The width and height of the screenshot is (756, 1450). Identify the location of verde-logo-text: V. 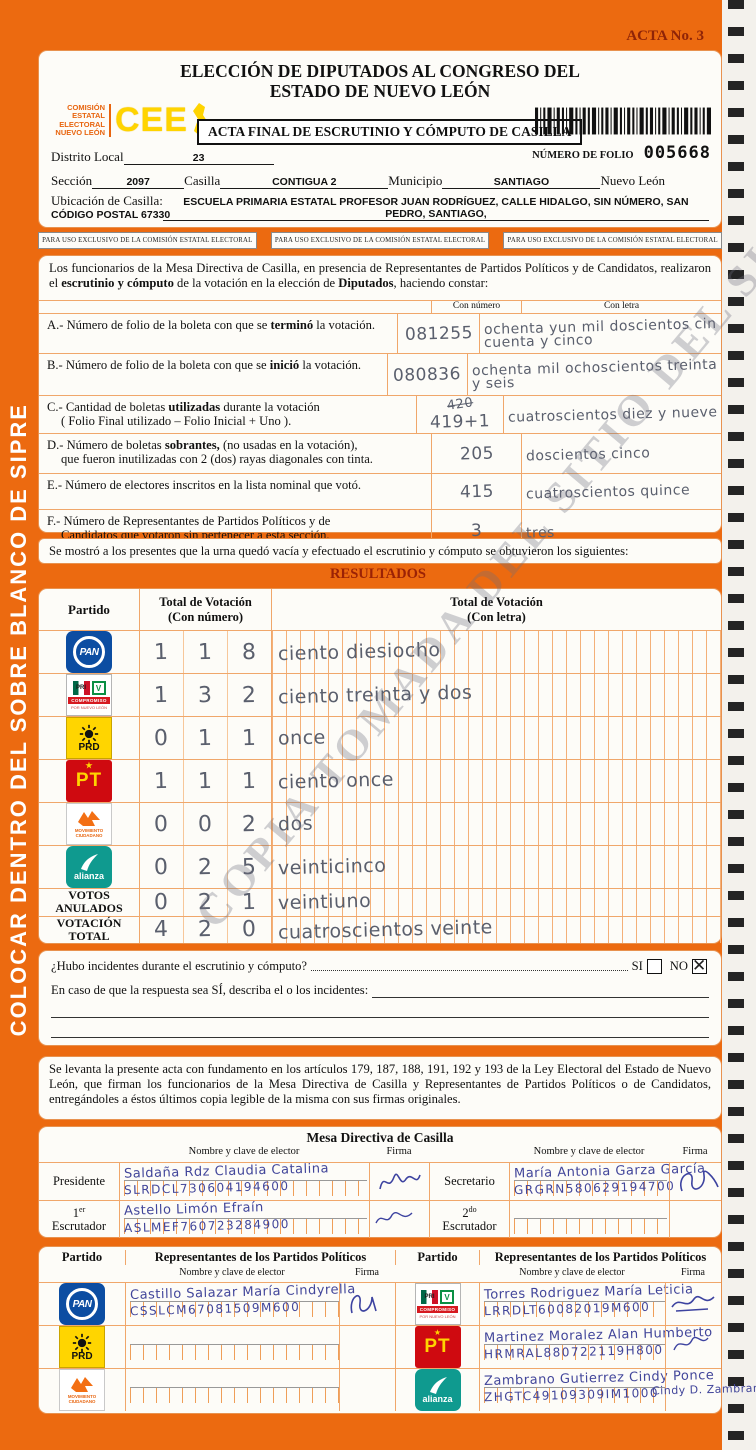
(98, 688).